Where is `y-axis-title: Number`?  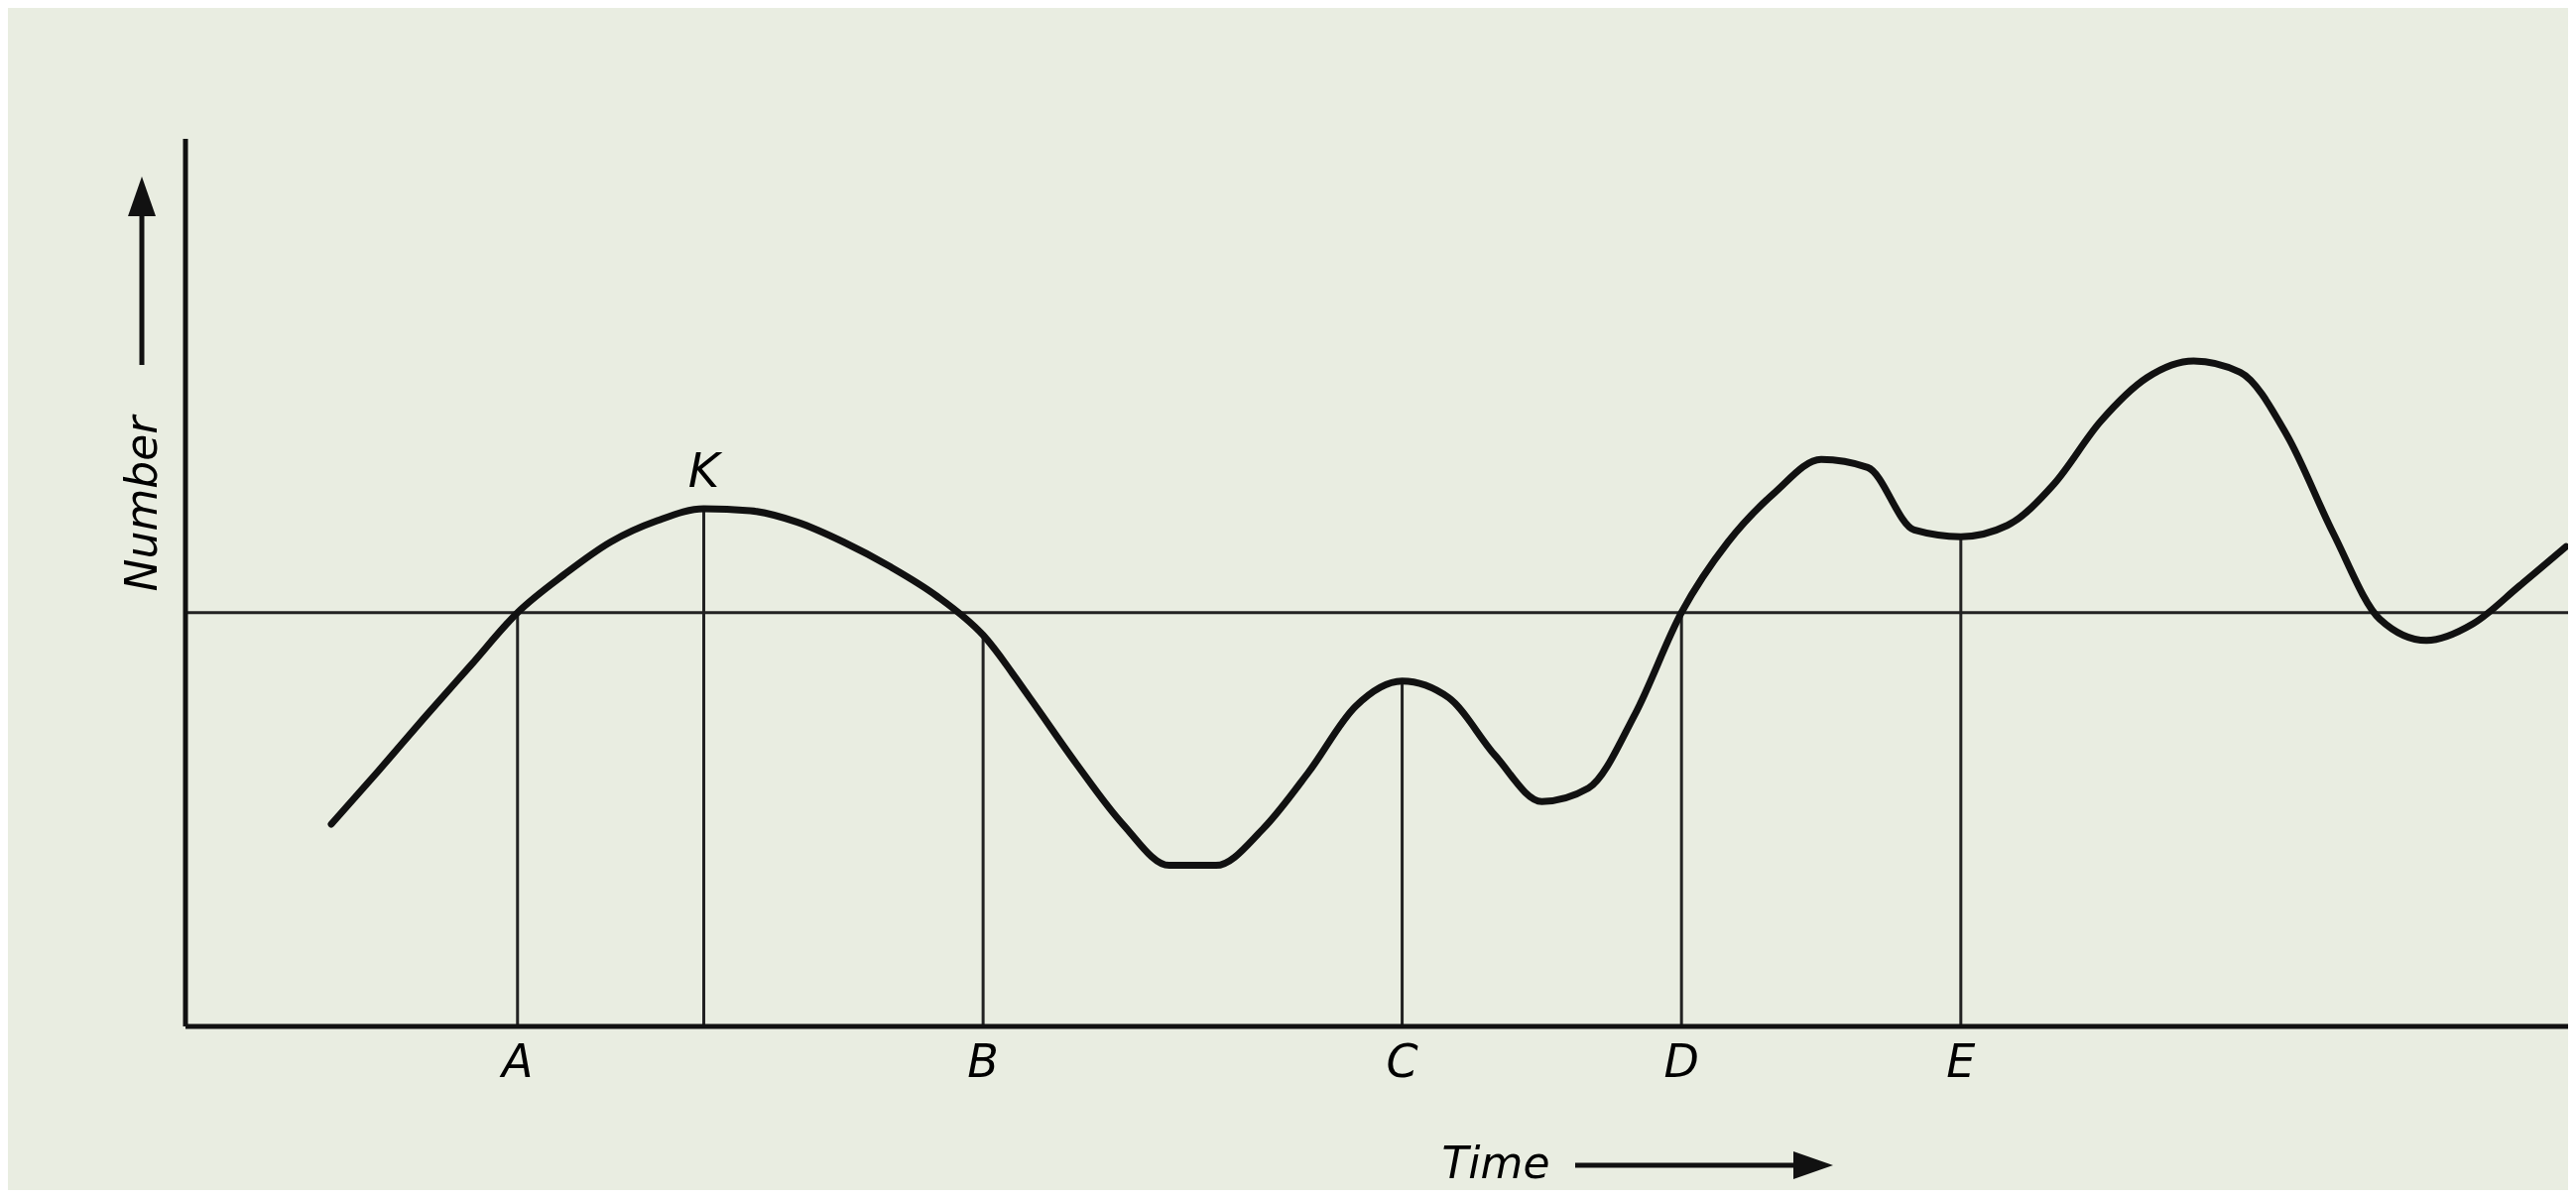 y-axis-title: Number is located at coordinates (141, 502).